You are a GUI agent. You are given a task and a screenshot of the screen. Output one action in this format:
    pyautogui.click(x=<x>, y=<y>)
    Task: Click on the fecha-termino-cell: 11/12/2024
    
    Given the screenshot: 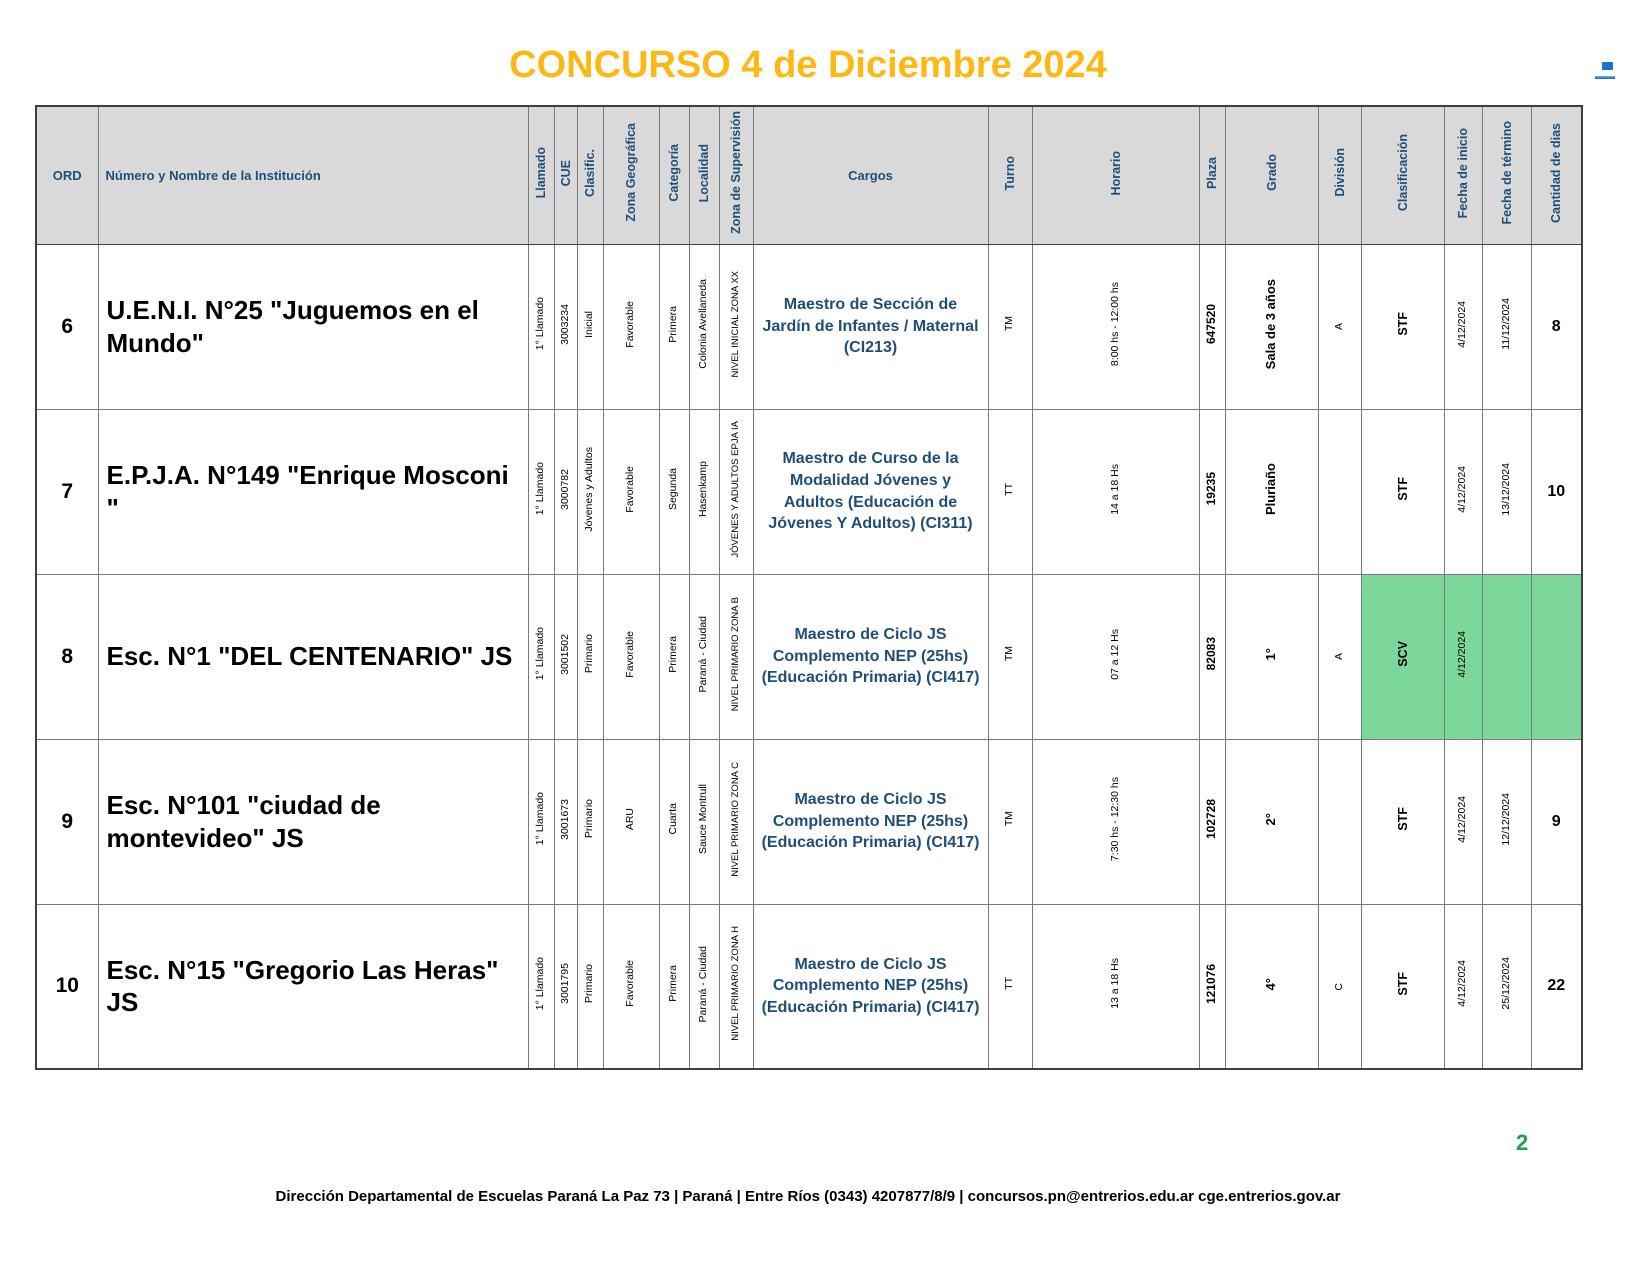 What is the action you would take?
    pyautogui.click(x=1506, y=326)
    